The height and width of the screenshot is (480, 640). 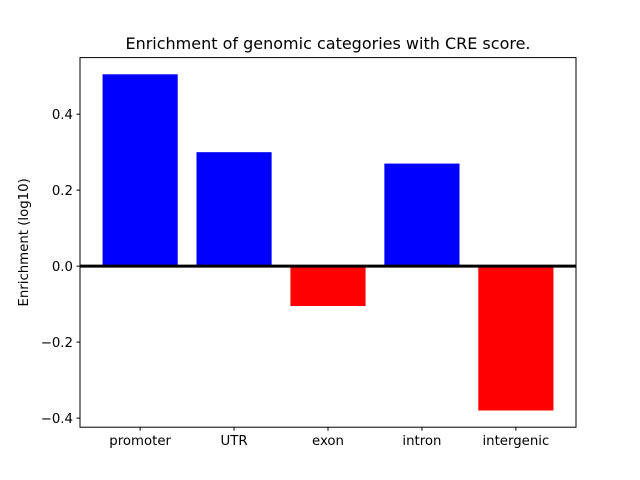 What do you see at coordinates (140, 170) in the screenshot?
I see `bar-promoter` at bounding box center [140, 170].